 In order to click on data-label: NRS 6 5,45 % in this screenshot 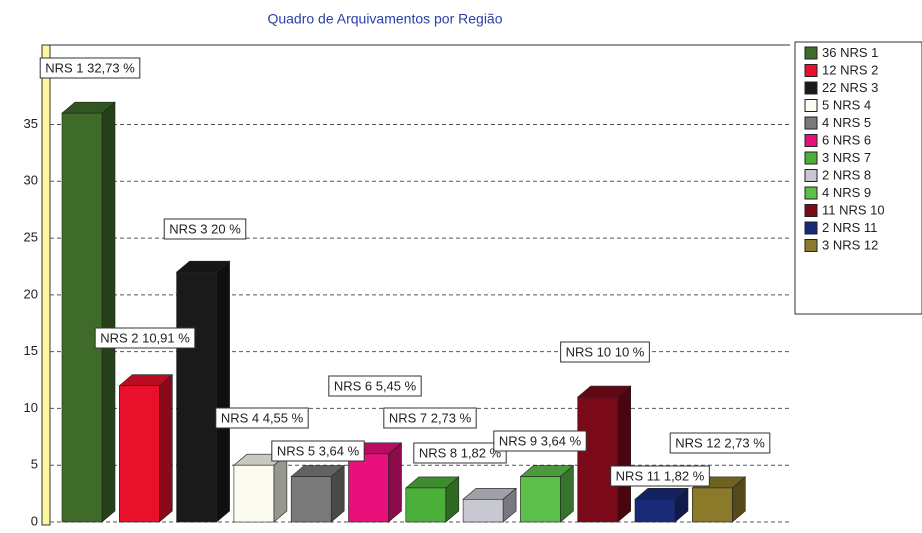, I will do `click(375, 385)`.